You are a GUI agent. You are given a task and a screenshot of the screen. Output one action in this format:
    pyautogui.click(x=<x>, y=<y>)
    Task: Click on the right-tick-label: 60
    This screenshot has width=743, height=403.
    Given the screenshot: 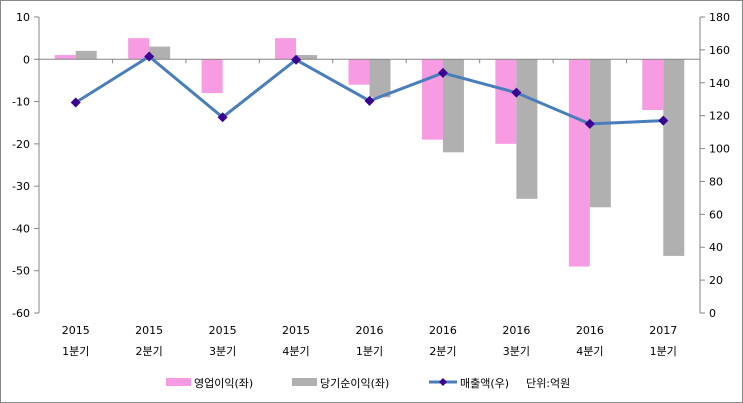 What is the action you would take?
    pyautogui.click(x=716, y=214)
    